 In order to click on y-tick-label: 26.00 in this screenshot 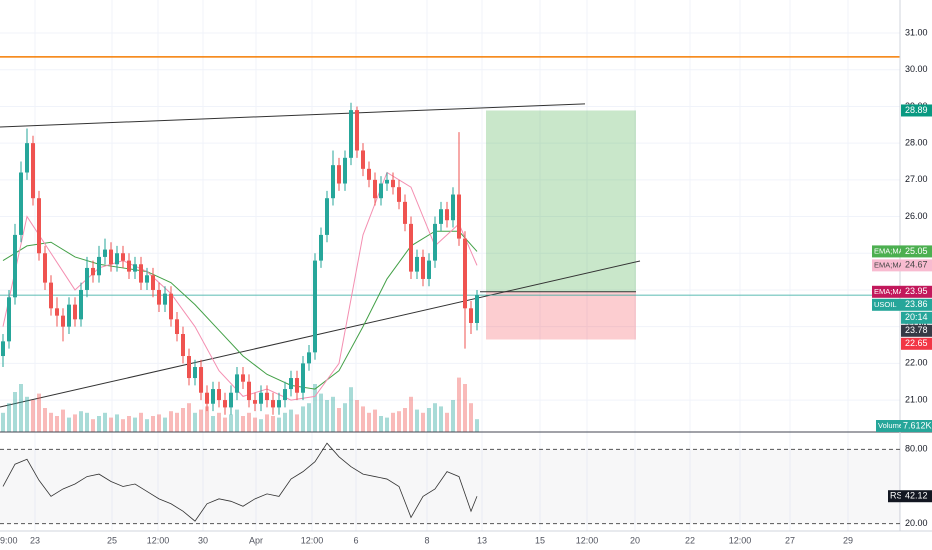, I will do `click(916, 216)`.